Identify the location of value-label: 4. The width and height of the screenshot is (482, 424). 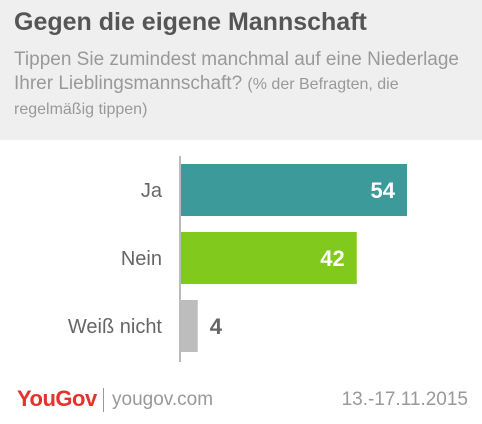
(216, 326).